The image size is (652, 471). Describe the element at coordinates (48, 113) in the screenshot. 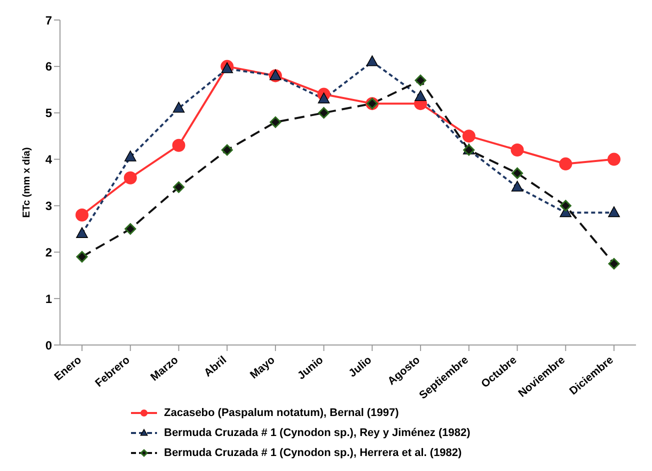

I see `y-tick-label: 5` at that location.